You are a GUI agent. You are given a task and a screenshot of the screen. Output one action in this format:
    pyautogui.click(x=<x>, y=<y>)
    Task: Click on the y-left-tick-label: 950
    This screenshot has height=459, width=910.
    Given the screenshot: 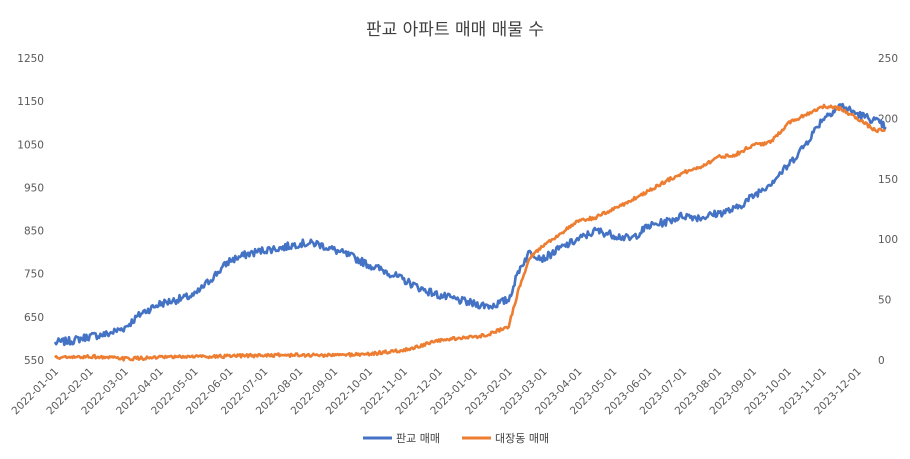 What is the action you would take?
    pyautogui.click(x=34, y=188)
    